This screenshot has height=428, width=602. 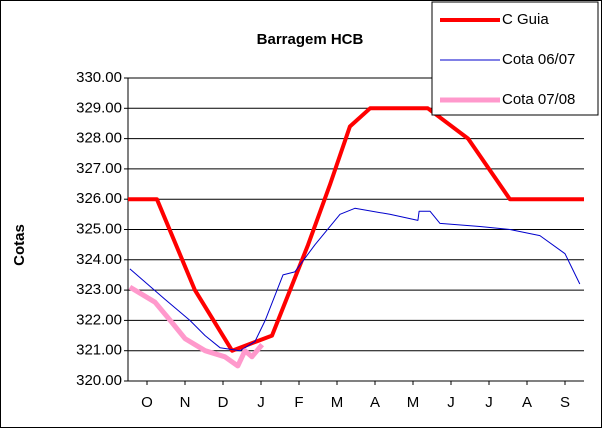 I want to click on x-tick-label: N, so click(x=185, y=402).